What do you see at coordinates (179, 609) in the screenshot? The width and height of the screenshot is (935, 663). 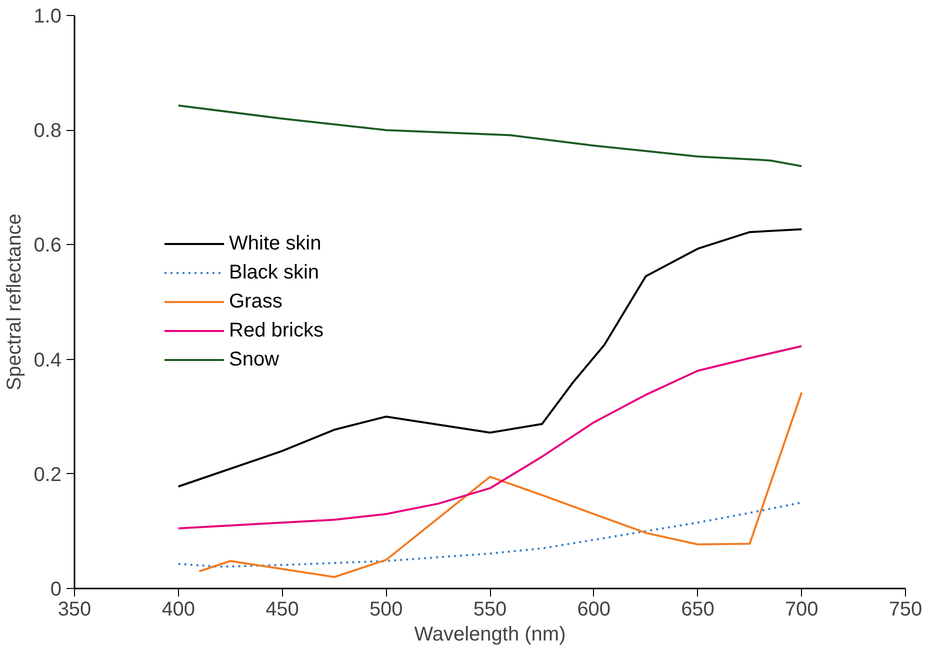 I see `x-tick-label: 400` at bounding box center [179, 609].